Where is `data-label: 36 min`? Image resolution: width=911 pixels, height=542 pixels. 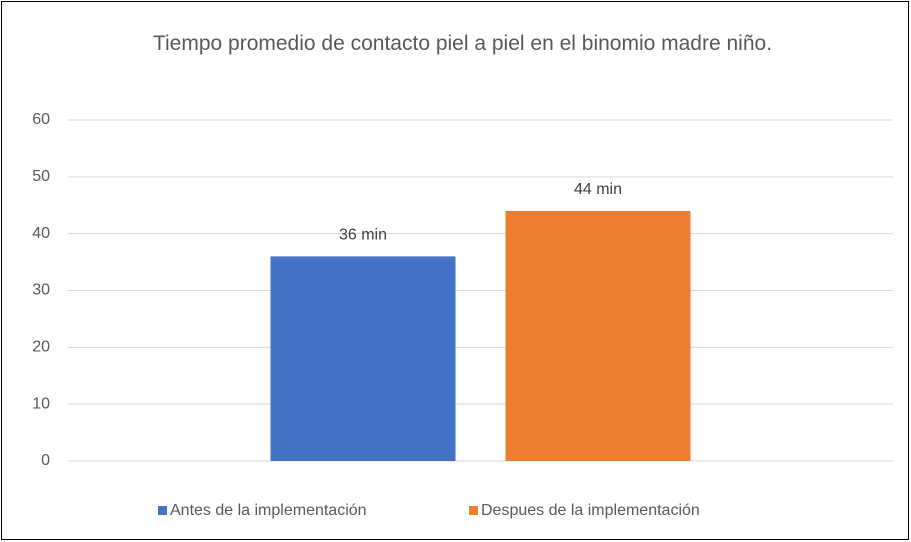
data-label: 36 min is located at coordinates (363, 235).